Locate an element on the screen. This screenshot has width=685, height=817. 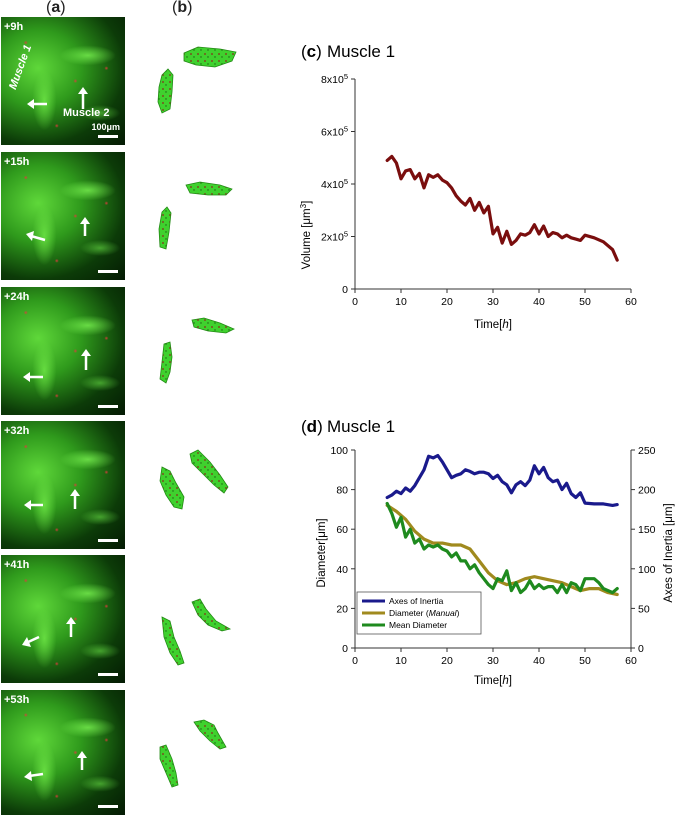
legend-diameter-manual: Diameter (Manual) is located at coordinates (424, 613).